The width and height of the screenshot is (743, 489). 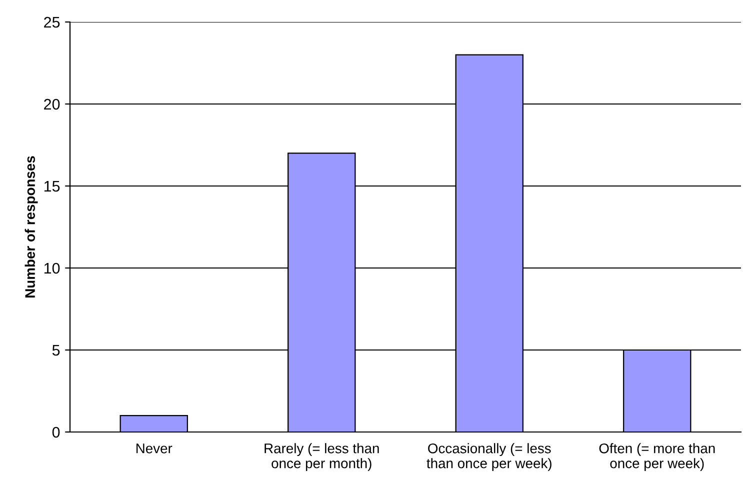 I want to click on y-tick-label: 10, so click(x=52, y=268).